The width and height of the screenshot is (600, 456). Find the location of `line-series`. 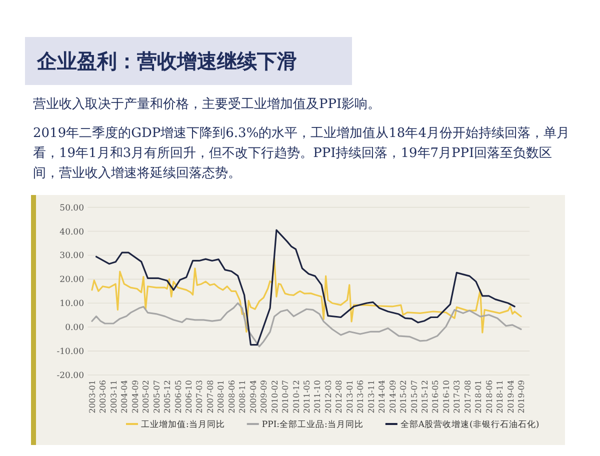

line-series is located at coordinates (306, 325).